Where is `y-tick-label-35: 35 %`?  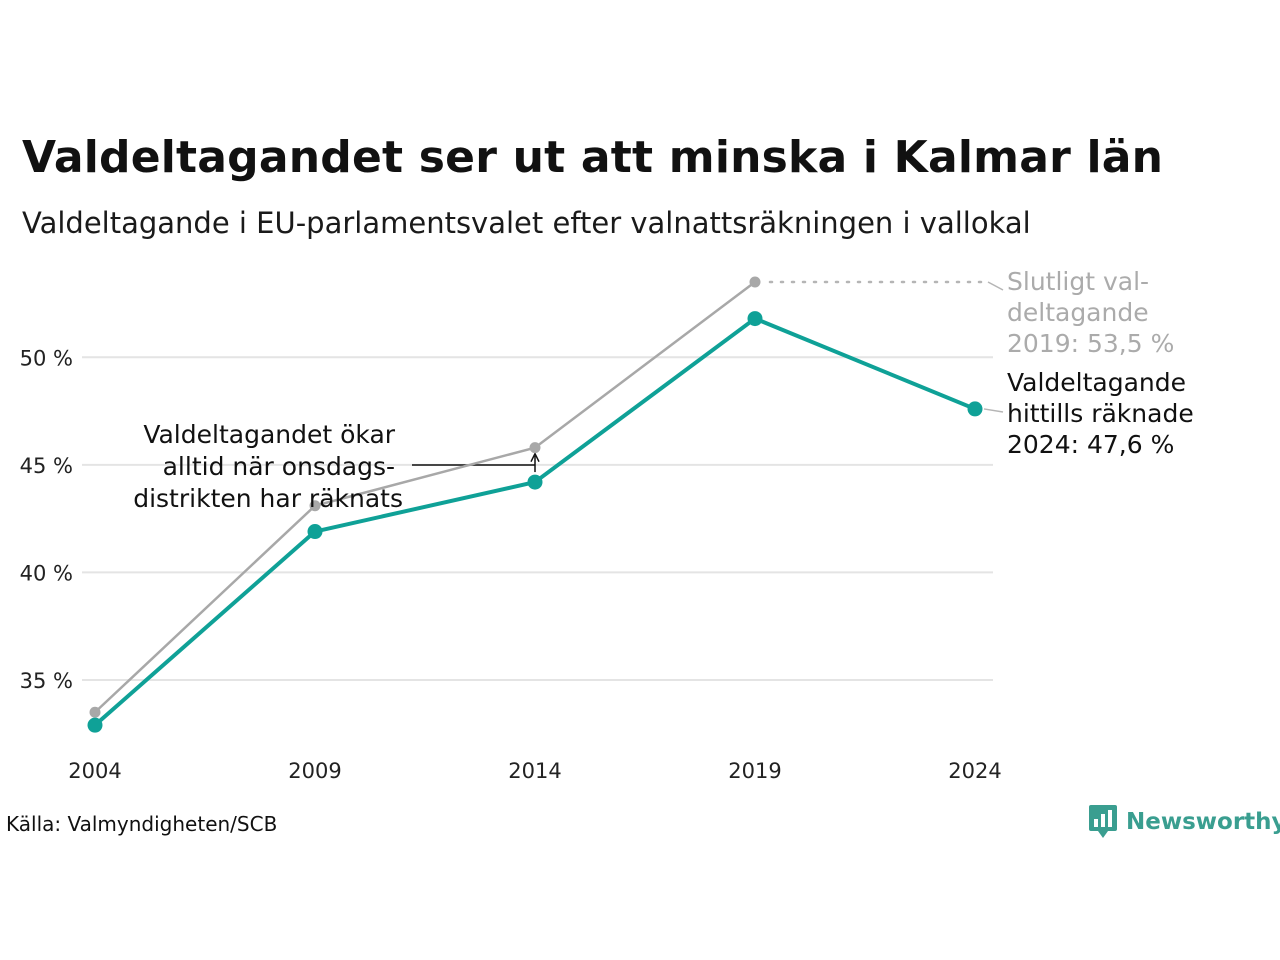
y-tick-label-35: 35 % is located at coordinates (46, 681).